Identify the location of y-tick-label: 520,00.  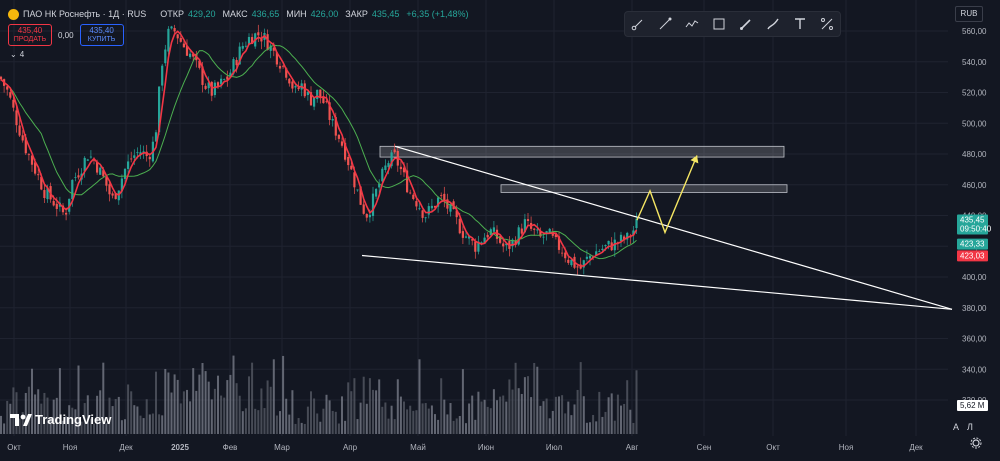
(974, 93).